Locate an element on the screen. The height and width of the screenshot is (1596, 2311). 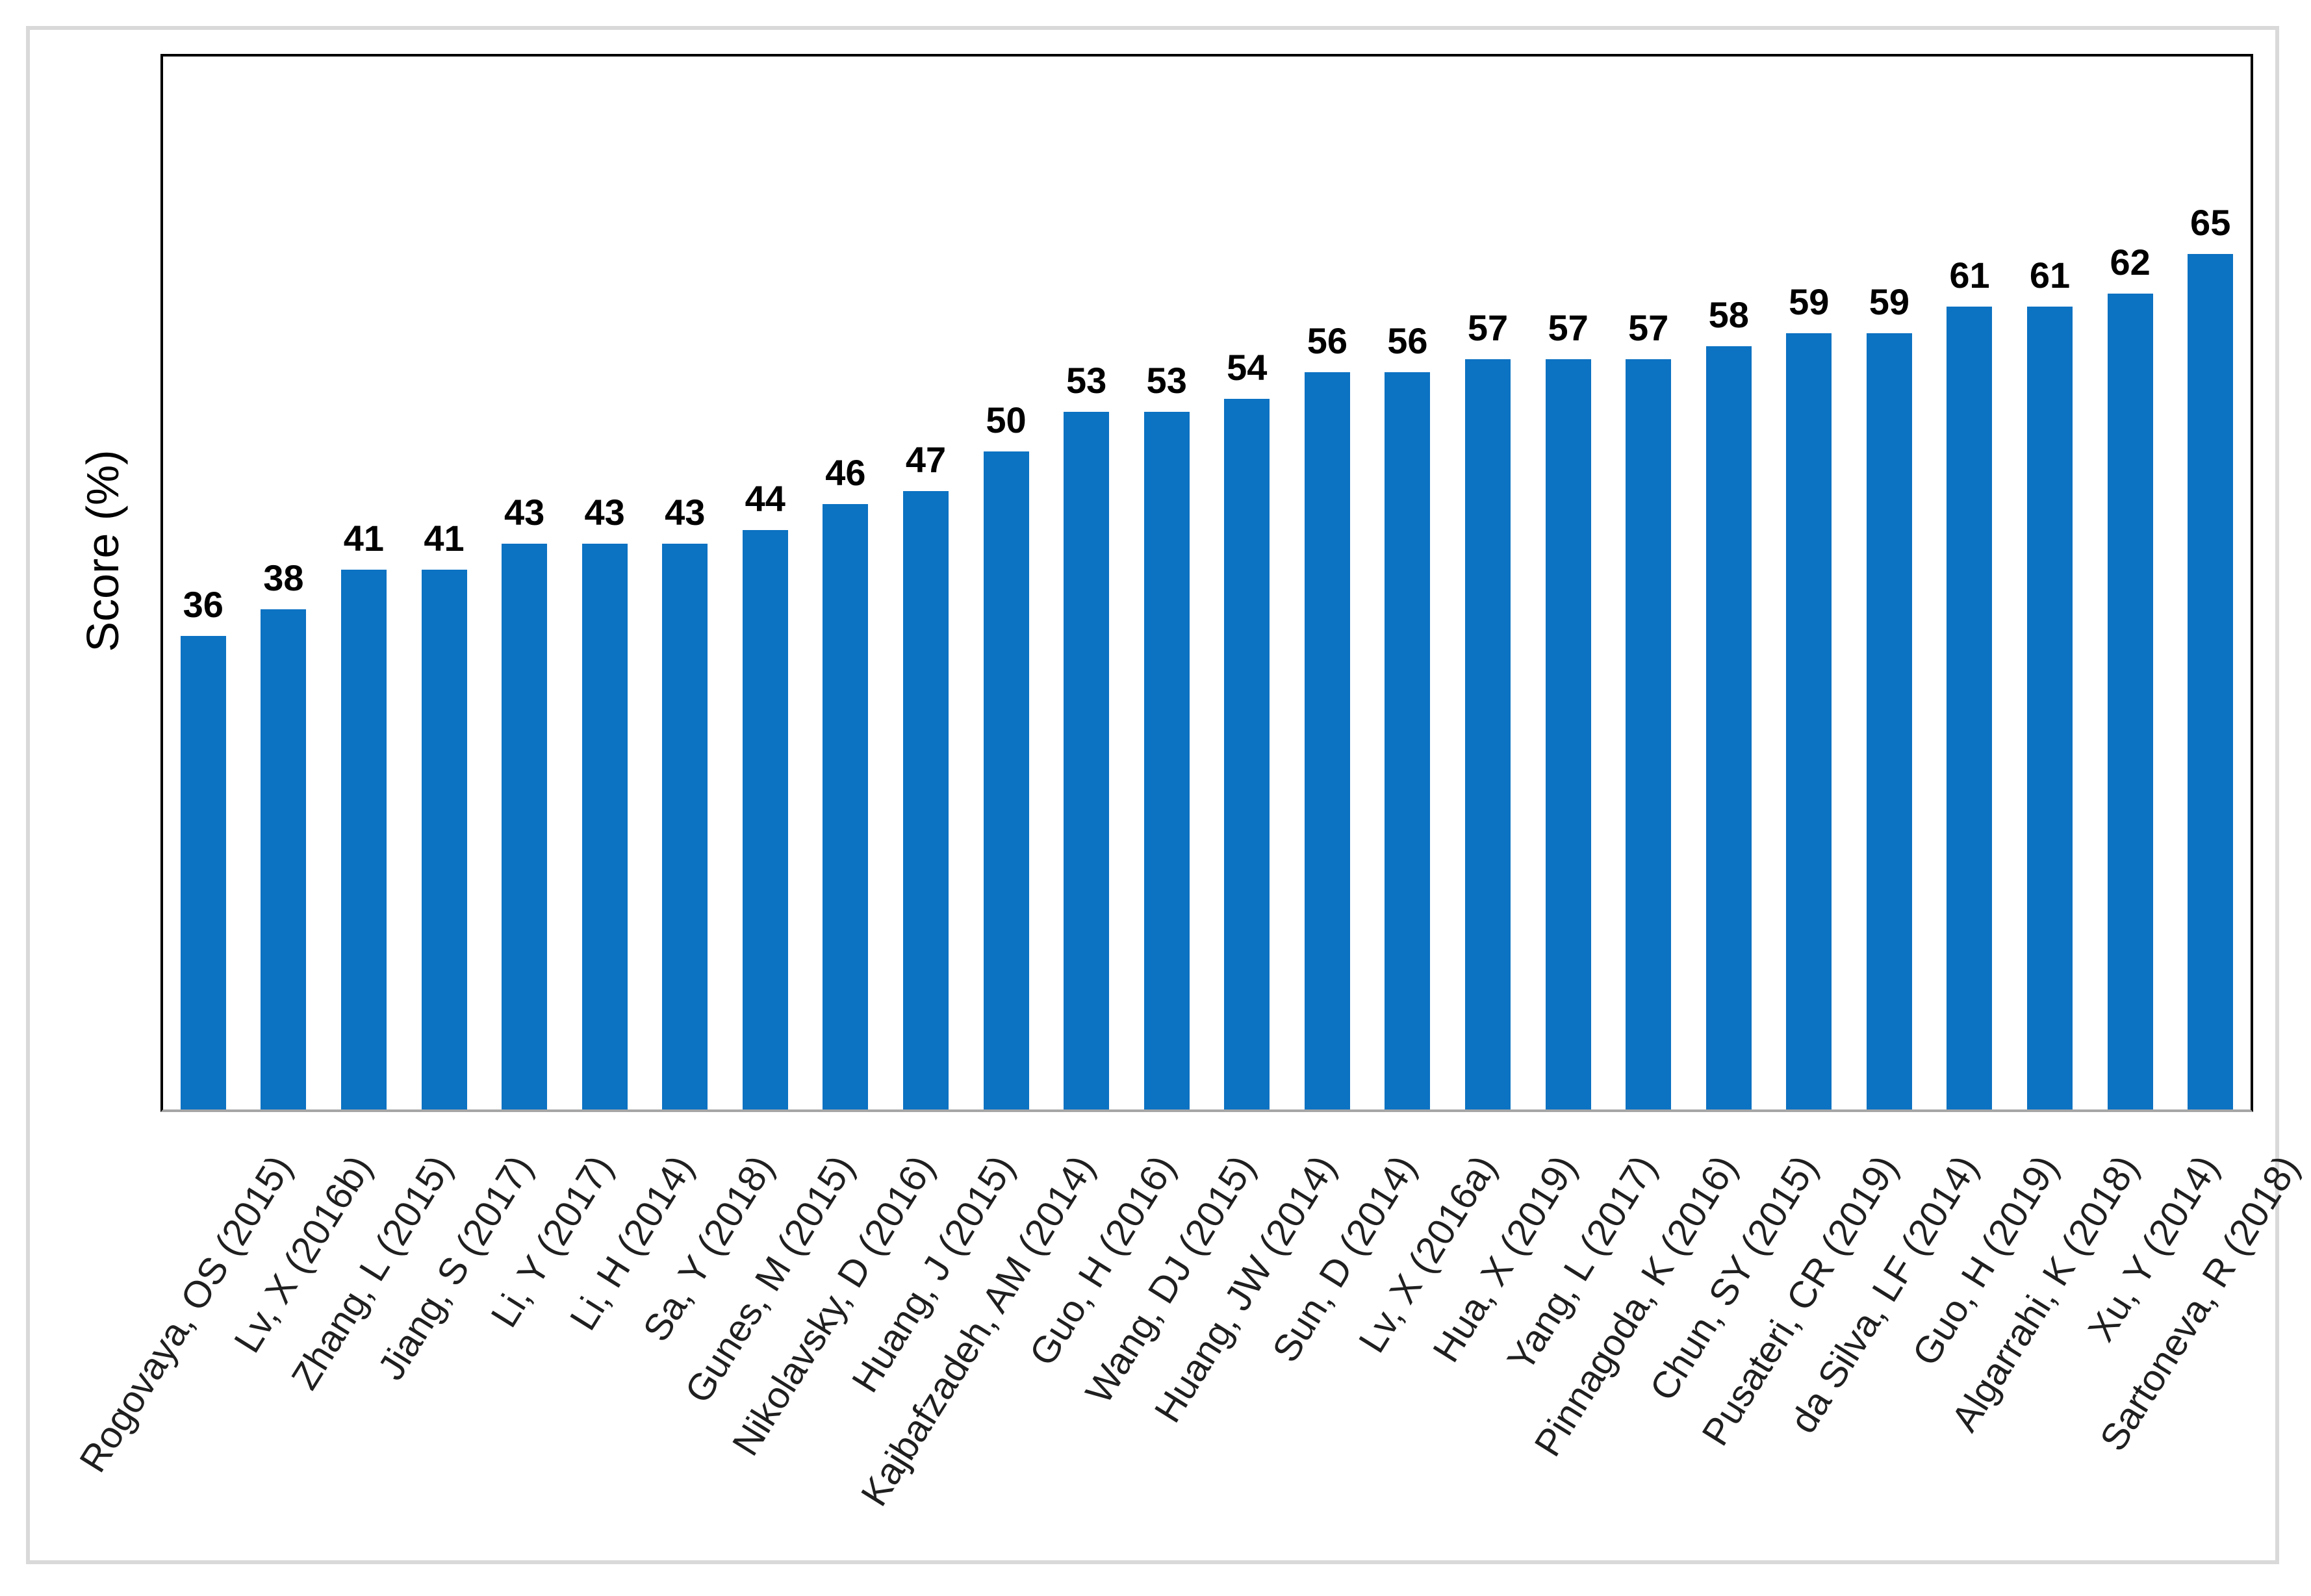
bar-value-label: 47 is located at coordinates (926, 459).